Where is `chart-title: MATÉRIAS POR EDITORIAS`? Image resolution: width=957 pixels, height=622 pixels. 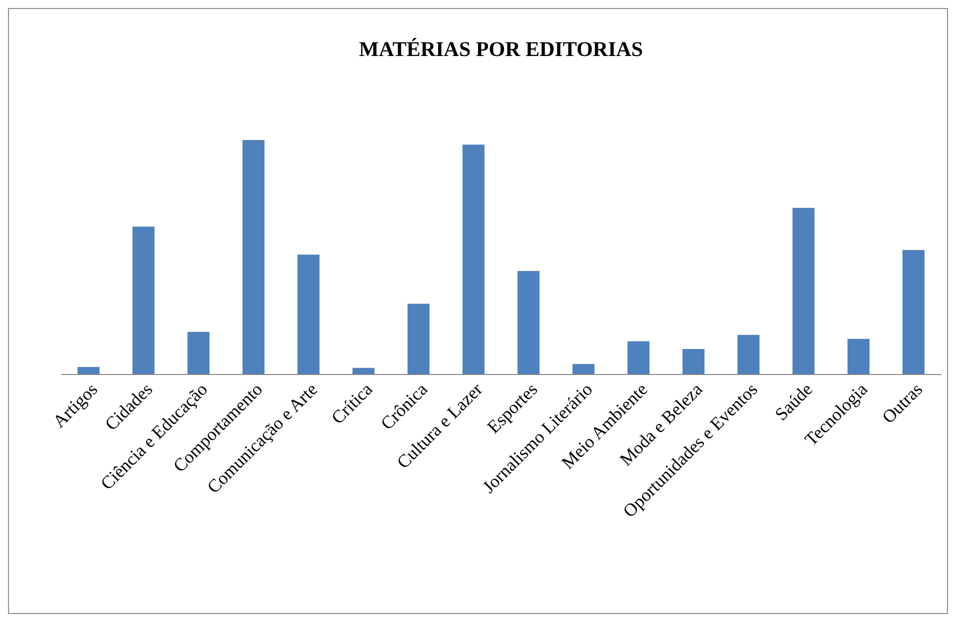 chart-title: MATÉRIAS POR EDITORIAS is located at coordinates (501, 49).